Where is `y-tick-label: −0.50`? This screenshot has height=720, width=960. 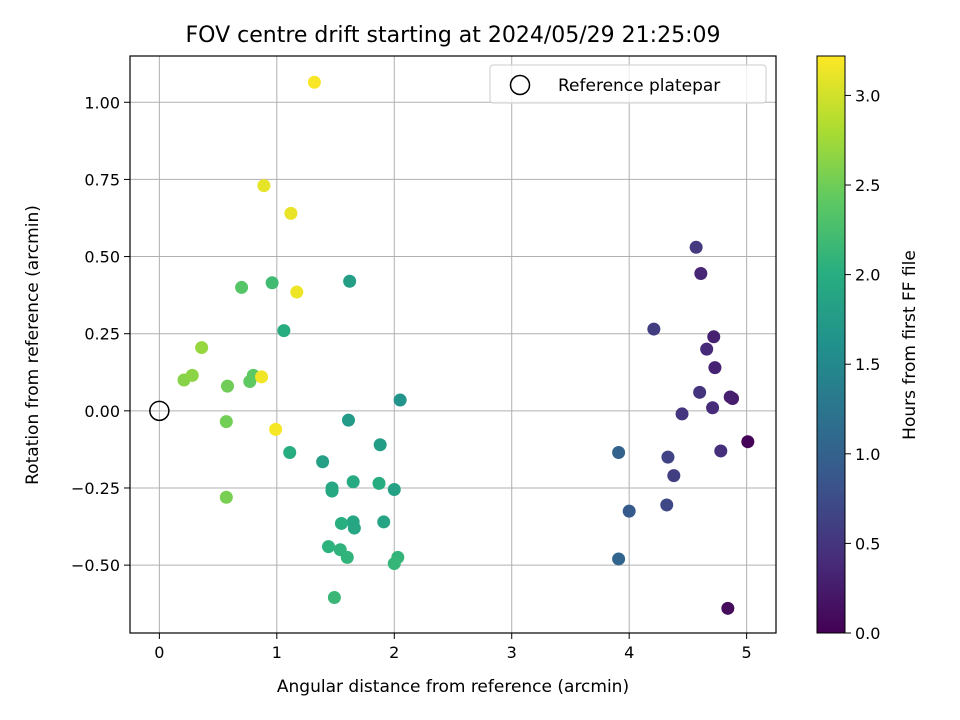 y-tick-label: −0.50 is located at coordinates (95, 565).